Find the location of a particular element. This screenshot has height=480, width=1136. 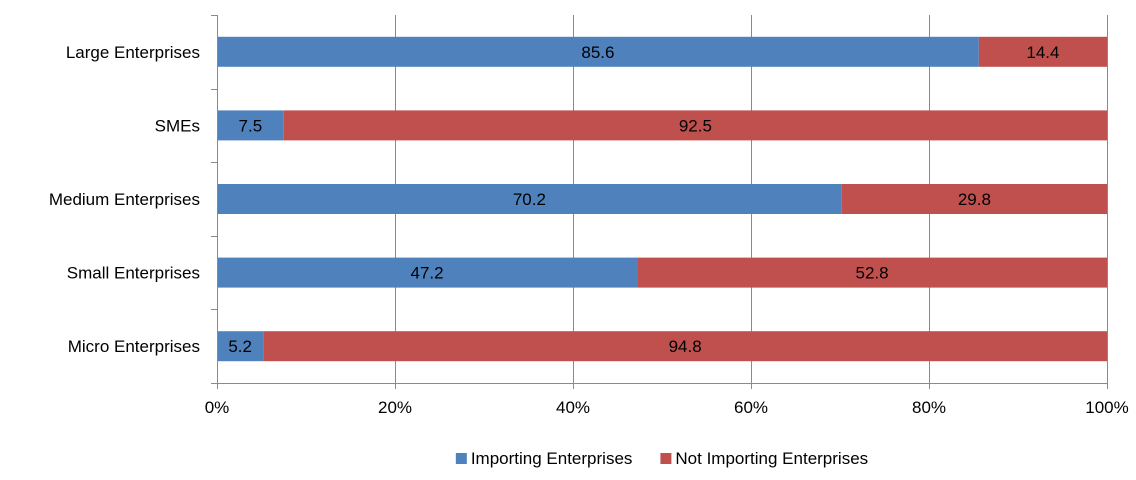

category-label: Micro Enterprises is located at coordinates (134, 346).